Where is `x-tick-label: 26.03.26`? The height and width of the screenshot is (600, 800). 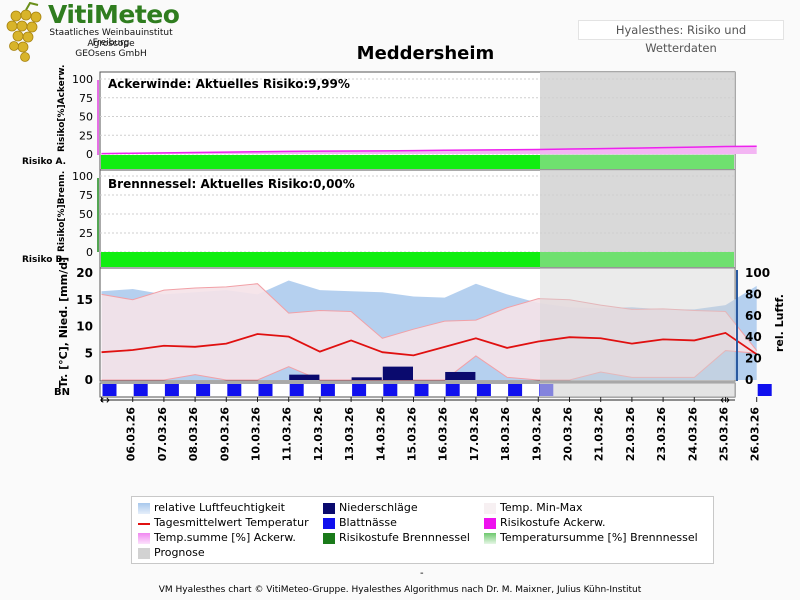 x-tick-label: 26.03.26 is located at coordinates (755, 434).